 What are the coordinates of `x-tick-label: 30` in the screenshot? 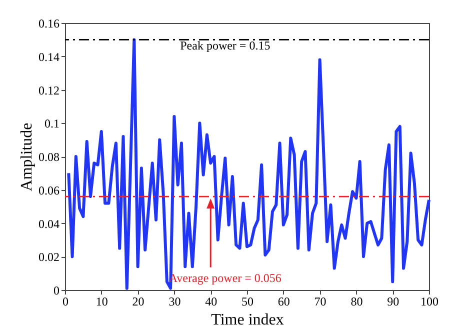 It's located at (174, 301).